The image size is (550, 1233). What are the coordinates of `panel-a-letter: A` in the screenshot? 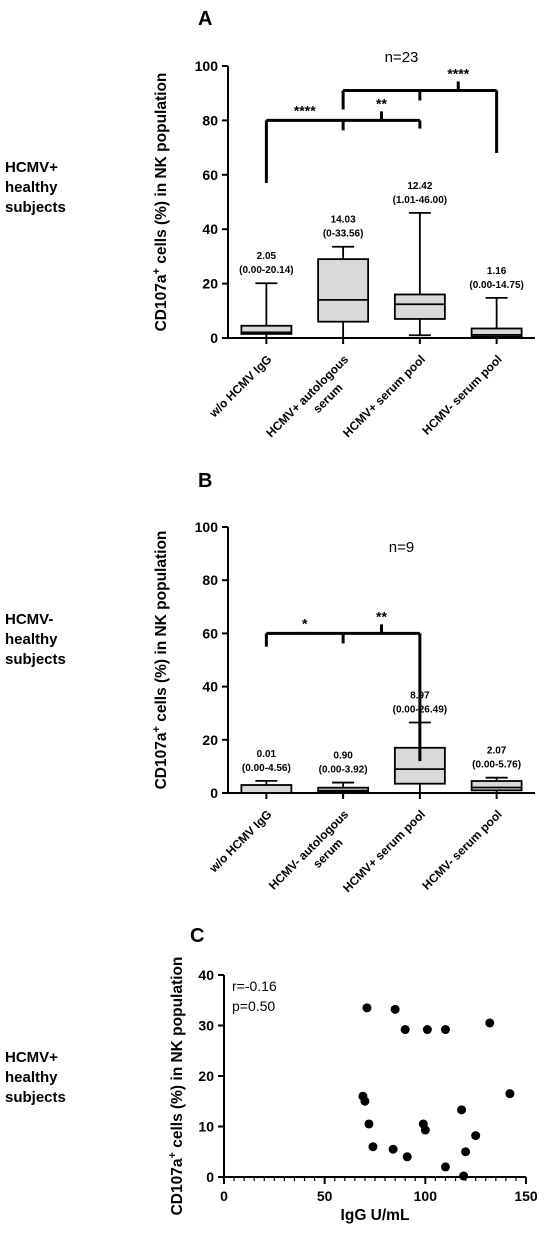 It's located at (205, 19).